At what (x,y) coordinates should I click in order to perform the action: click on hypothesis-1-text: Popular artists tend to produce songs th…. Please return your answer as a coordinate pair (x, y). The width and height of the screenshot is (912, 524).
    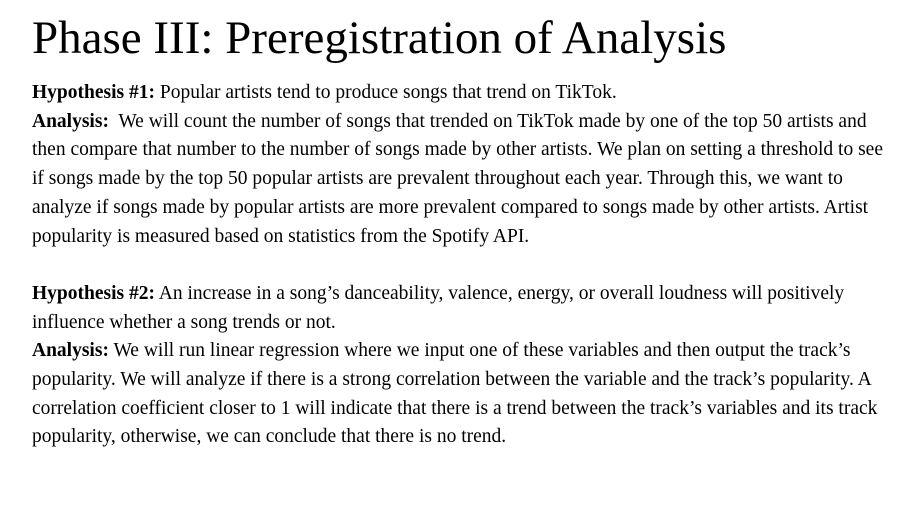
    Looking at the image, I should click on (385, 92).